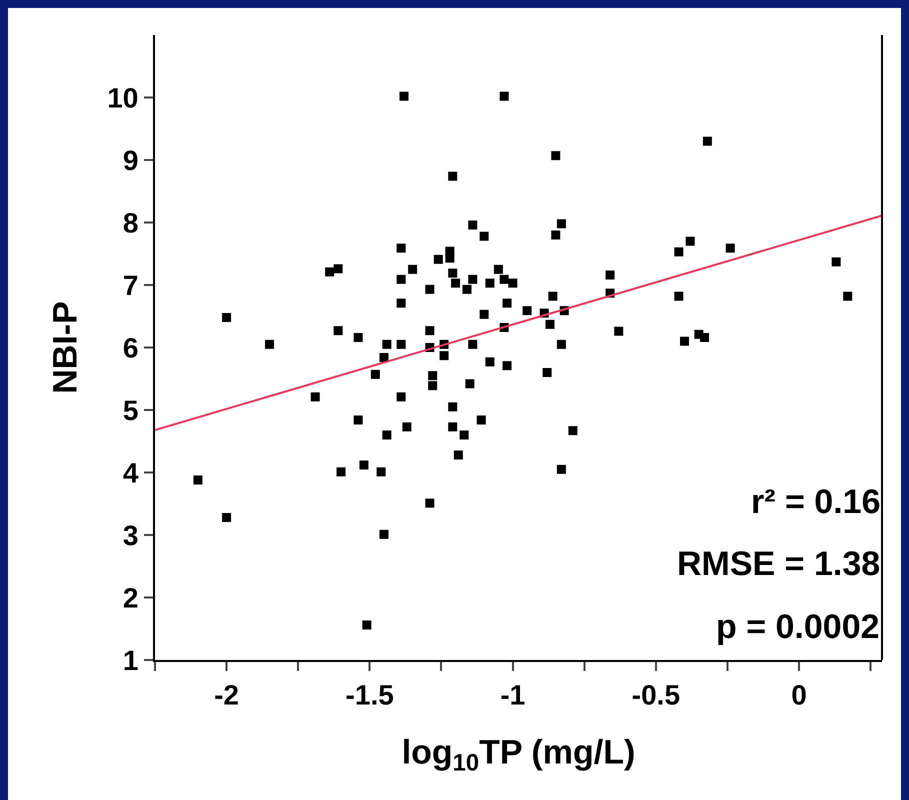 This screenshot has width=909, height=800. What do you see at coordinates (656, 695) in the screenshot?
I see `x-tick-label: -0.5` at bounding box center [656, 695].